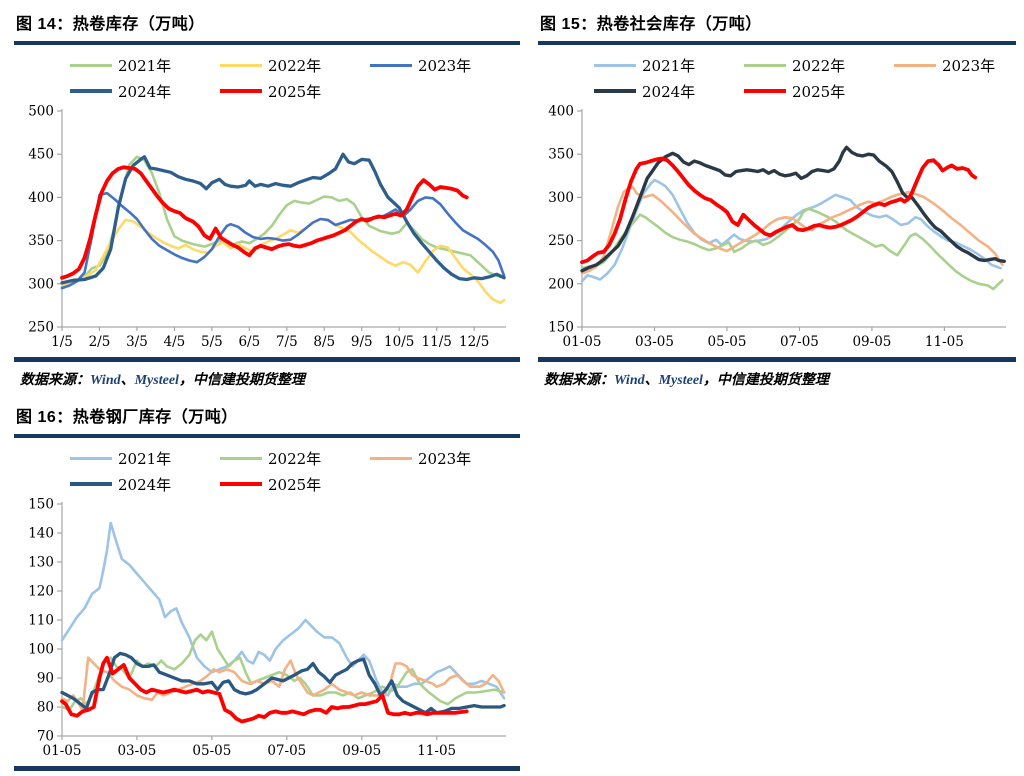 This screenshot has width=1024, height=776. I want to click on figure-15-source: 数据来源：Wind、Mysteel，中信建投期货整理, so click(780, 379).